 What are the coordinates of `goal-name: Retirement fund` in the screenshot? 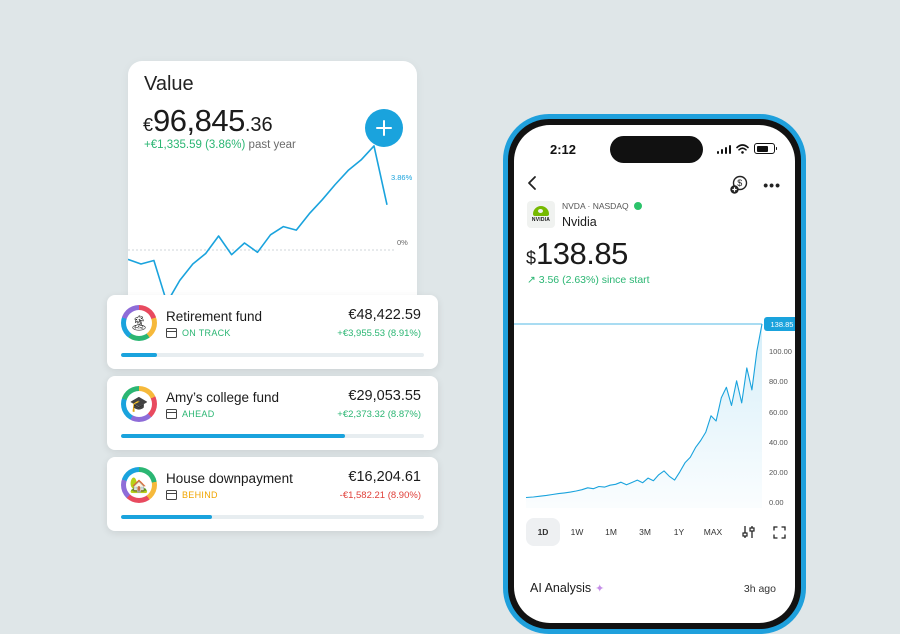 It's located at (214, 316).